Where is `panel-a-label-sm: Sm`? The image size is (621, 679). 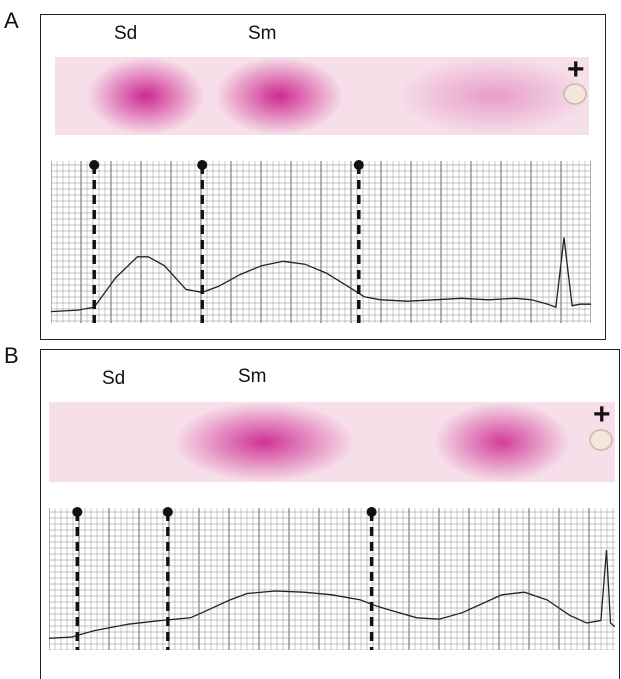
panel-a-label-sm: Sm is located at coordinates (262, 33).